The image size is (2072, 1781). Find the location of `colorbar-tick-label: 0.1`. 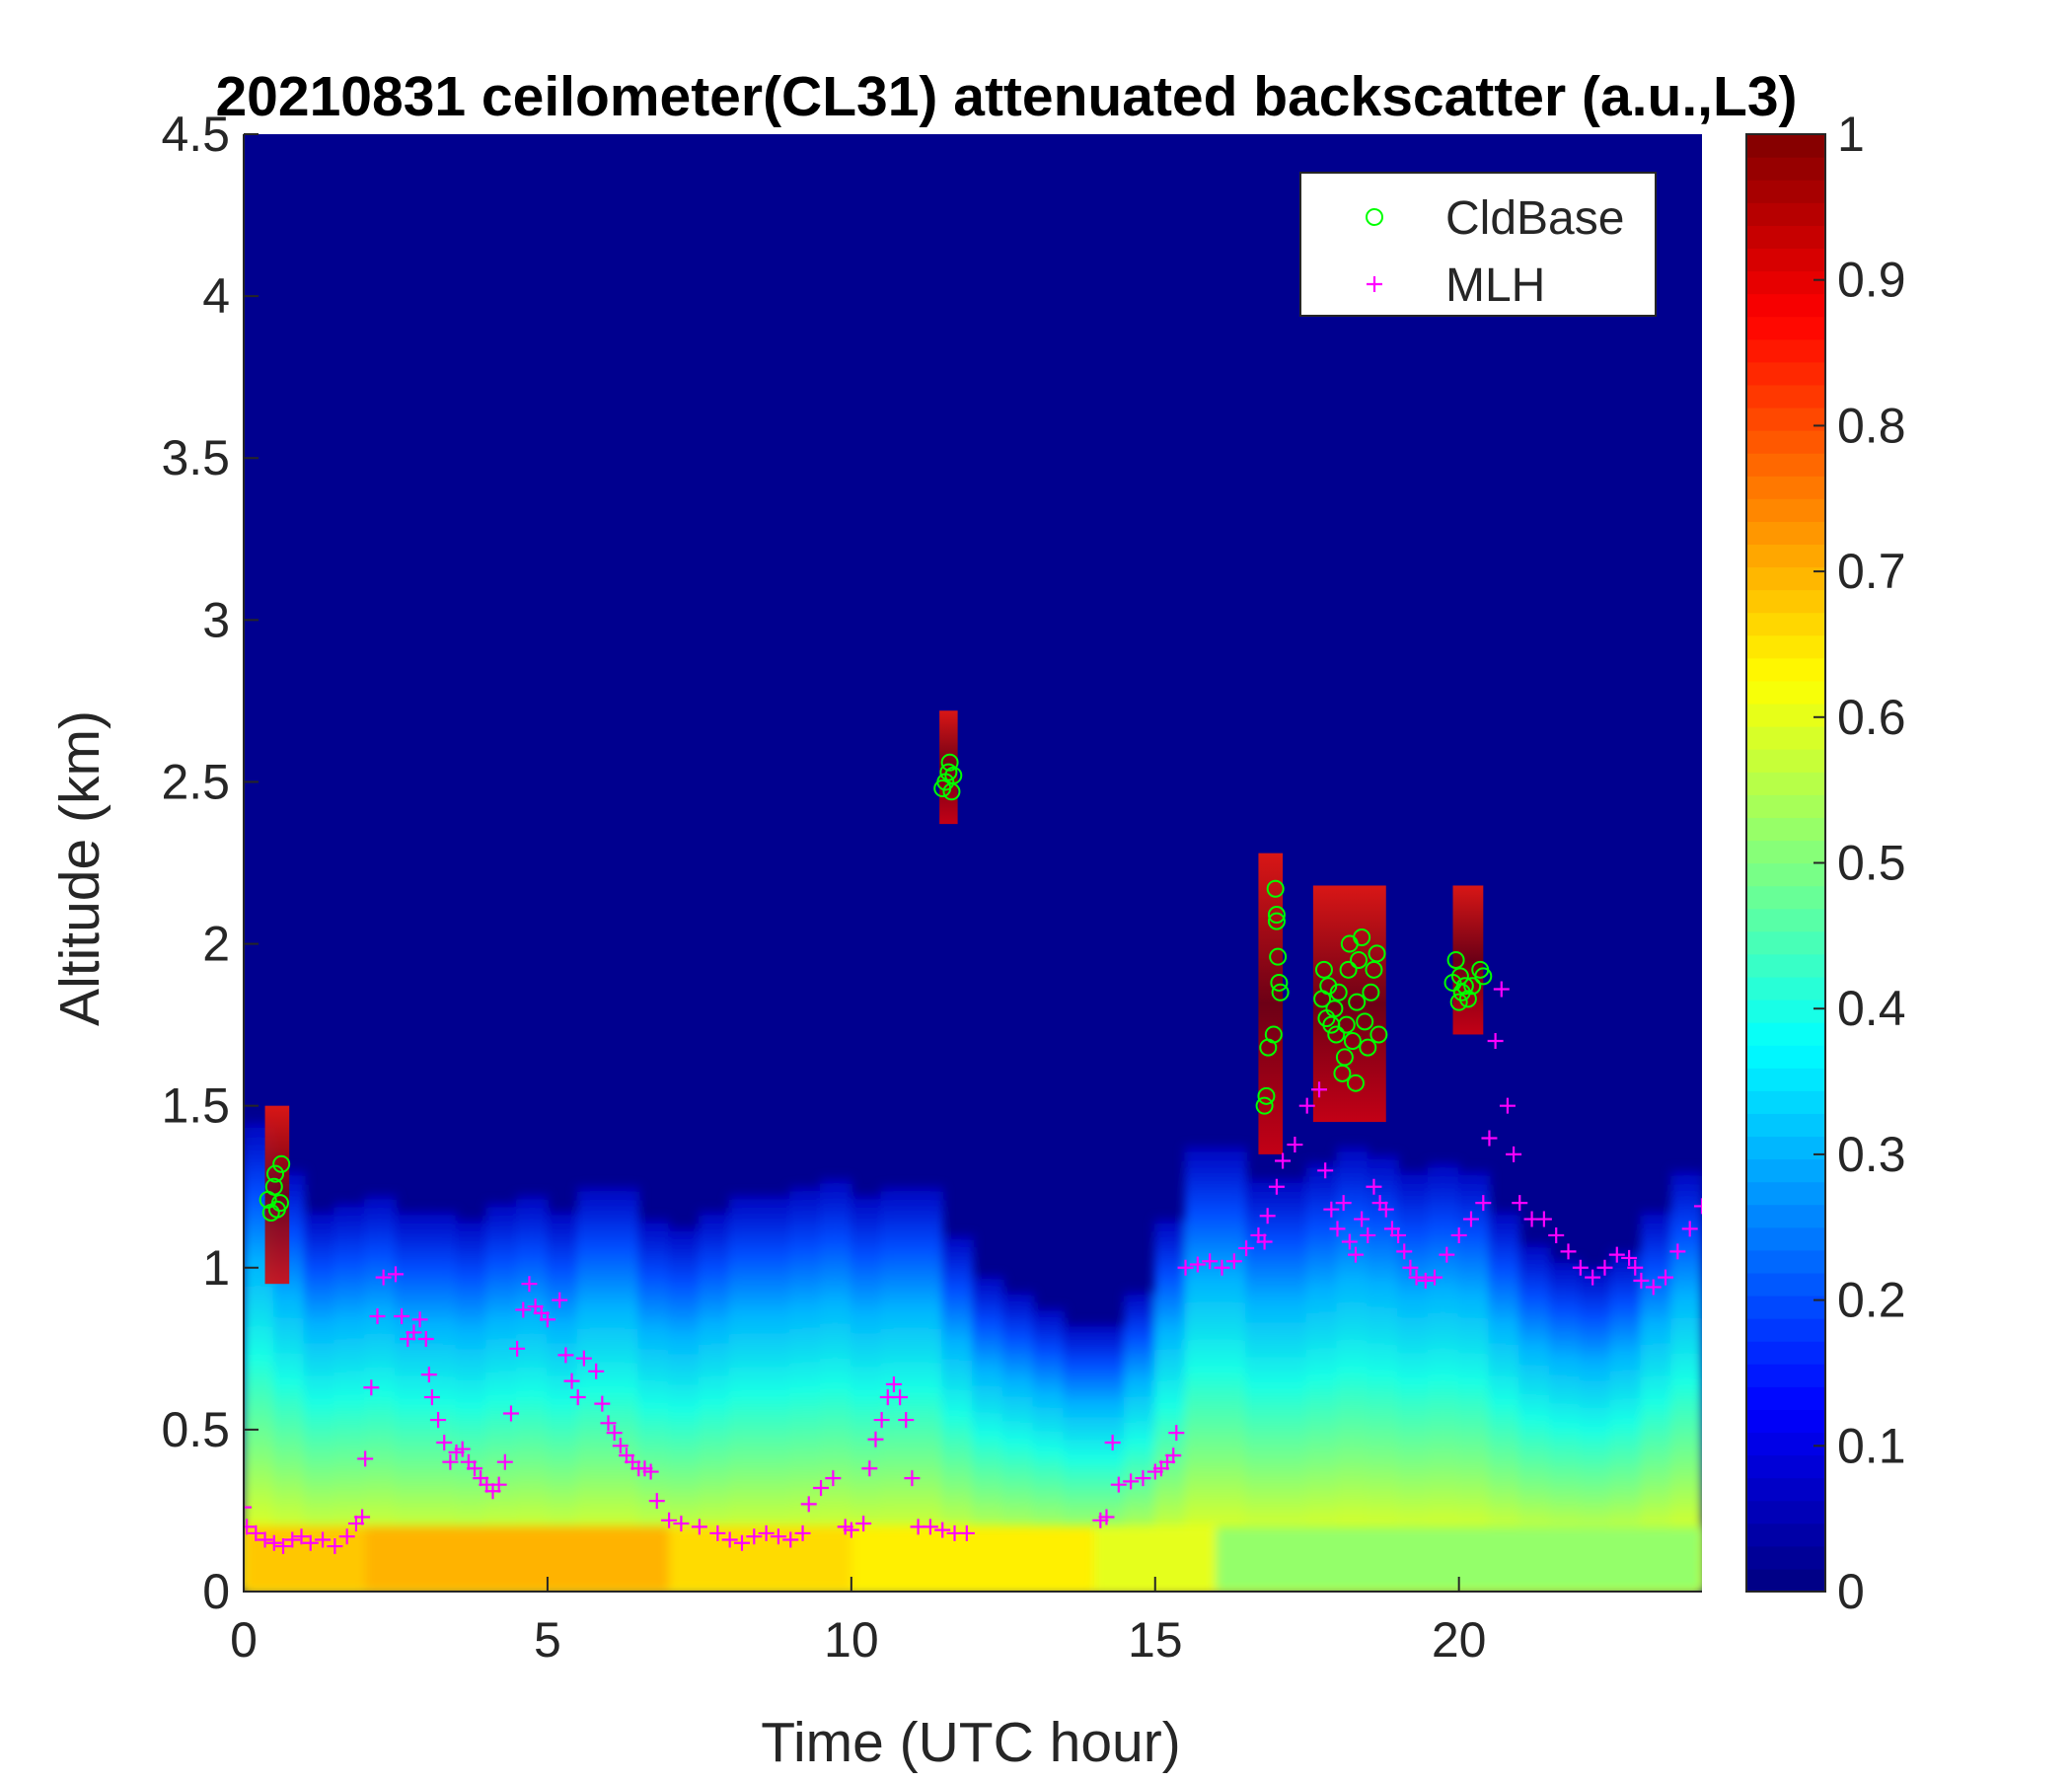

colorbar-tick-label: 0.1 is located at coordinates (1872, 1445).